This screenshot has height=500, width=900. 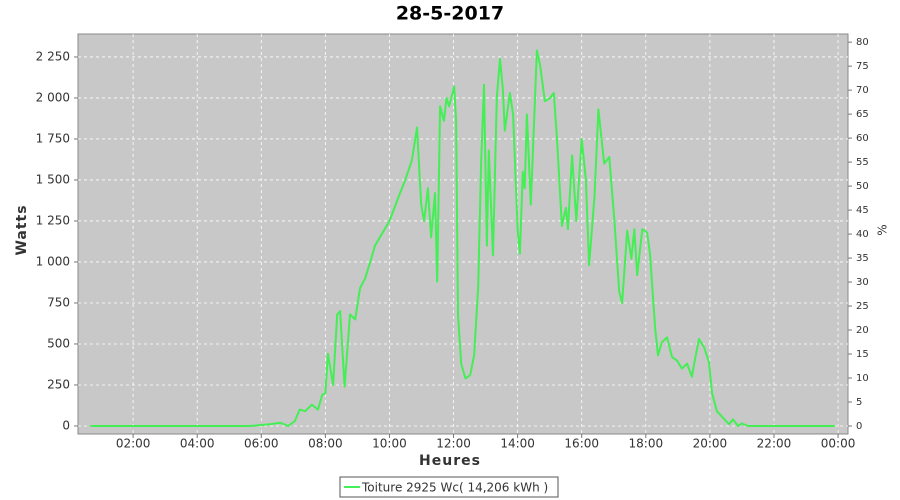 What do you see at coordinates (862, 234) in the screenshot?
I see `y2-tick-label: 40` at bounding box center [862, 234].